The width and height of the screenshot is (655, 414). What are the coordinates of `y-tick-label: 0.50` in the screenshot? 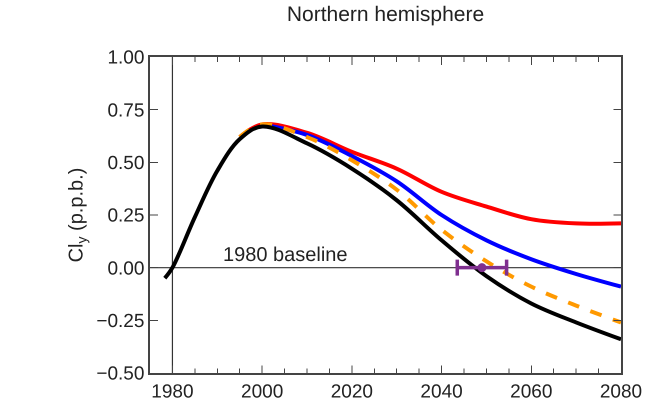 It's located at (125, 163).